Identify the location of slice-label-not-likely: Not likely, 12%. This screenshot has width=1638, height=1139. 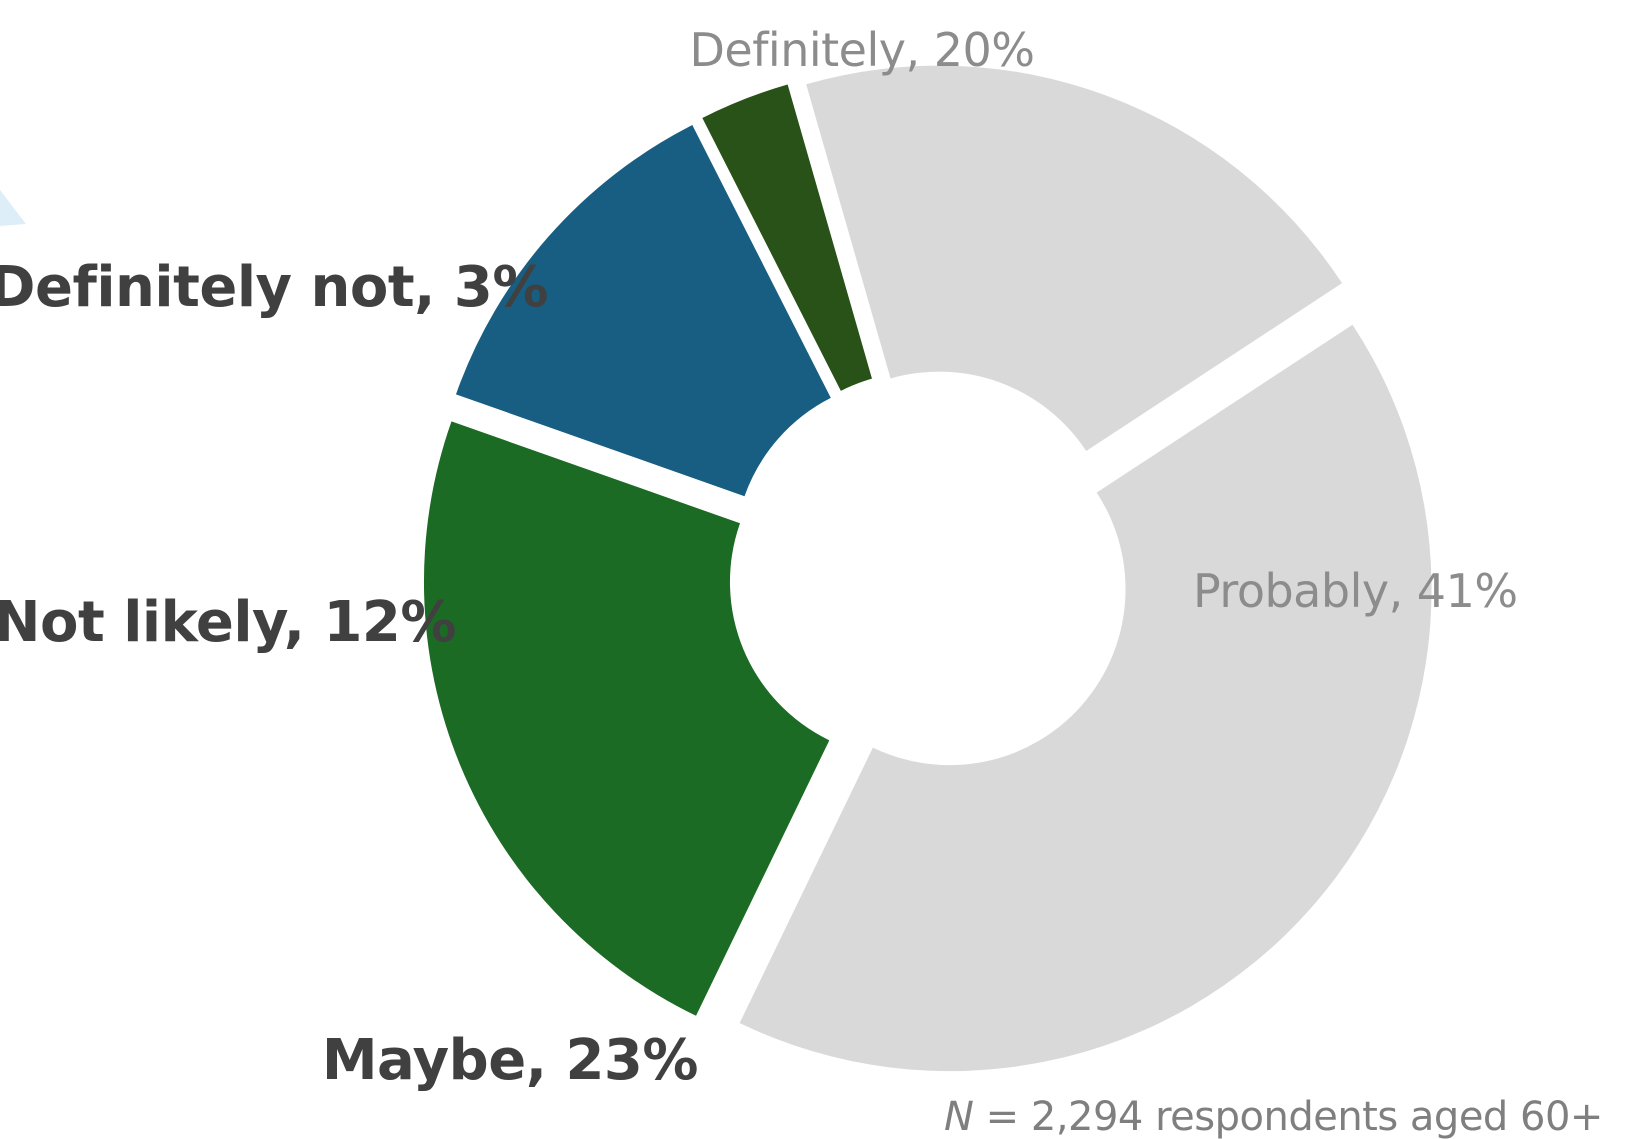
(228, 622).